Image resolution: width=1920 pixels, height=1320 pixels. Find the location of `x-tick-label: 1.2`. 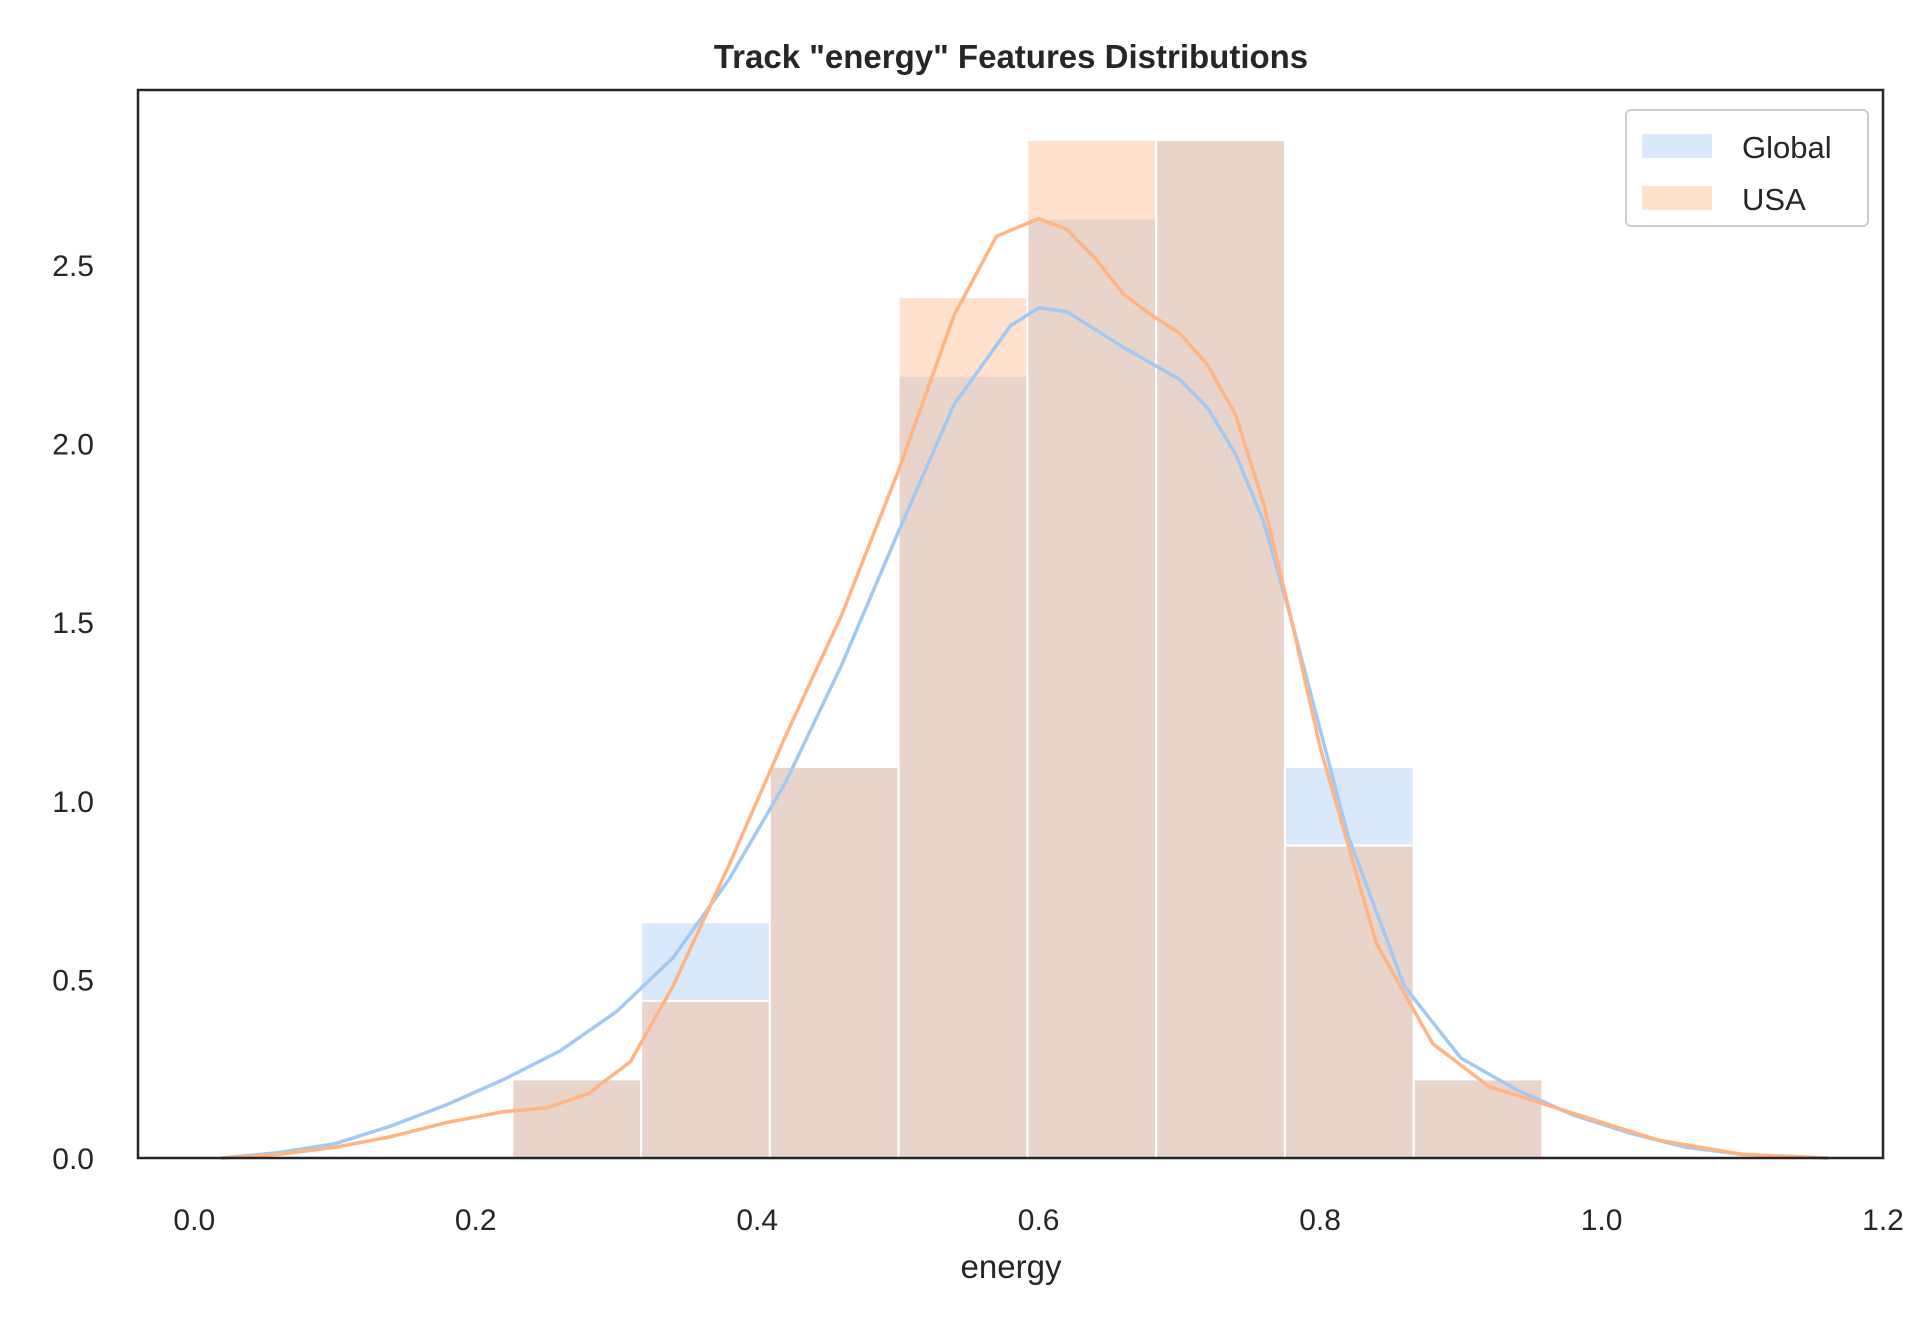

x-tick-label: 1.2 is located at coordinates (1883, 1220).